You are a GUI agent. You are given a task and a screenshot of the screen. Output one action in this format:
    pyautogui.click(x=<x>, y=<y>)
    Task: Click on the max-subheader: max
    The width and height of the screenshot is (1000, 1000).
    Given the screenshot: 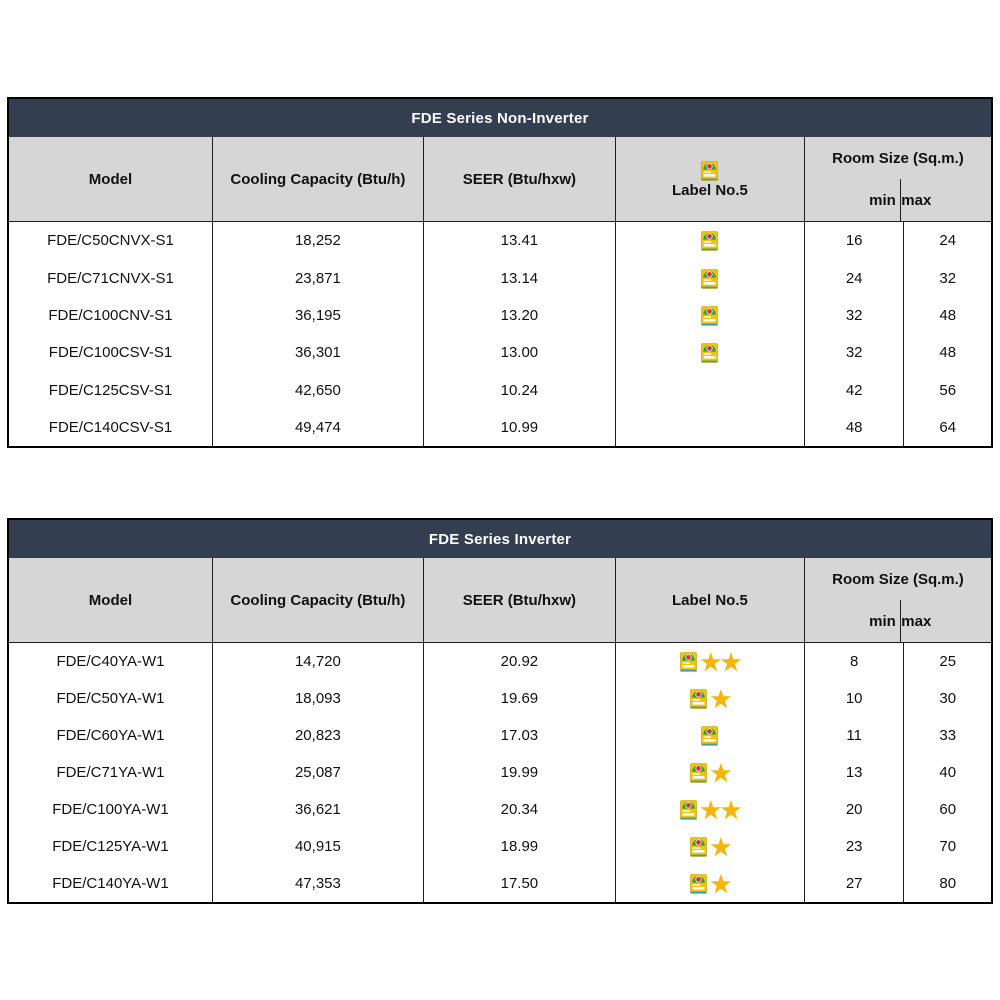 What is the action you would take?
    pyautogui.click(x=915, y=200)
    